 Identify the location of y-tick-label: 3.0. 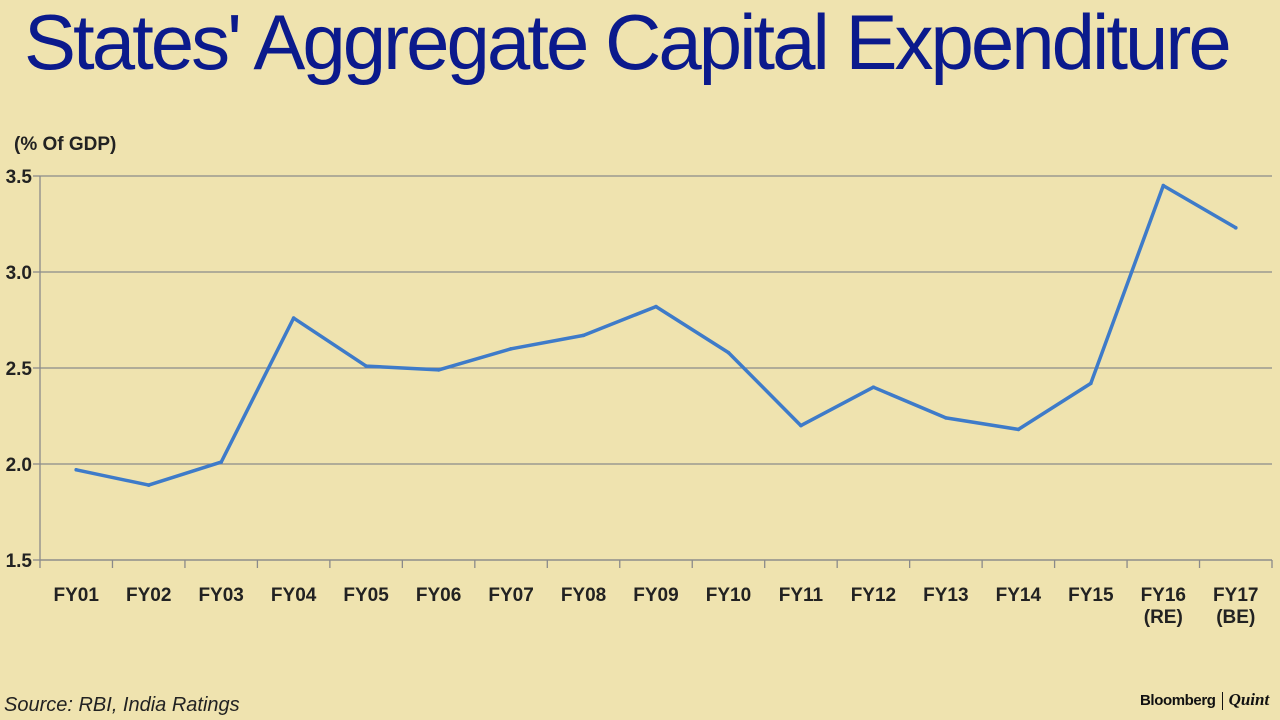
(19, 273).